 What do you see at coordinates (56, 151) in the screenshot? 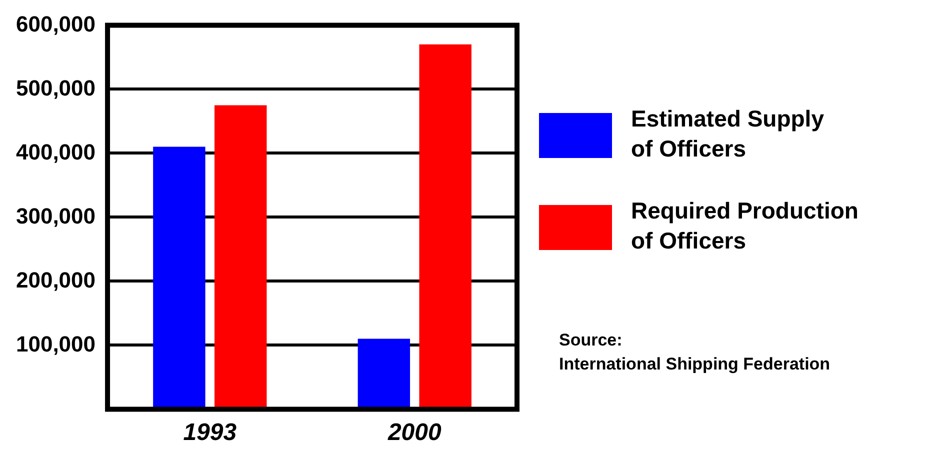
I see `y-tick-label: 400,000` at bounding box center [56, 151].